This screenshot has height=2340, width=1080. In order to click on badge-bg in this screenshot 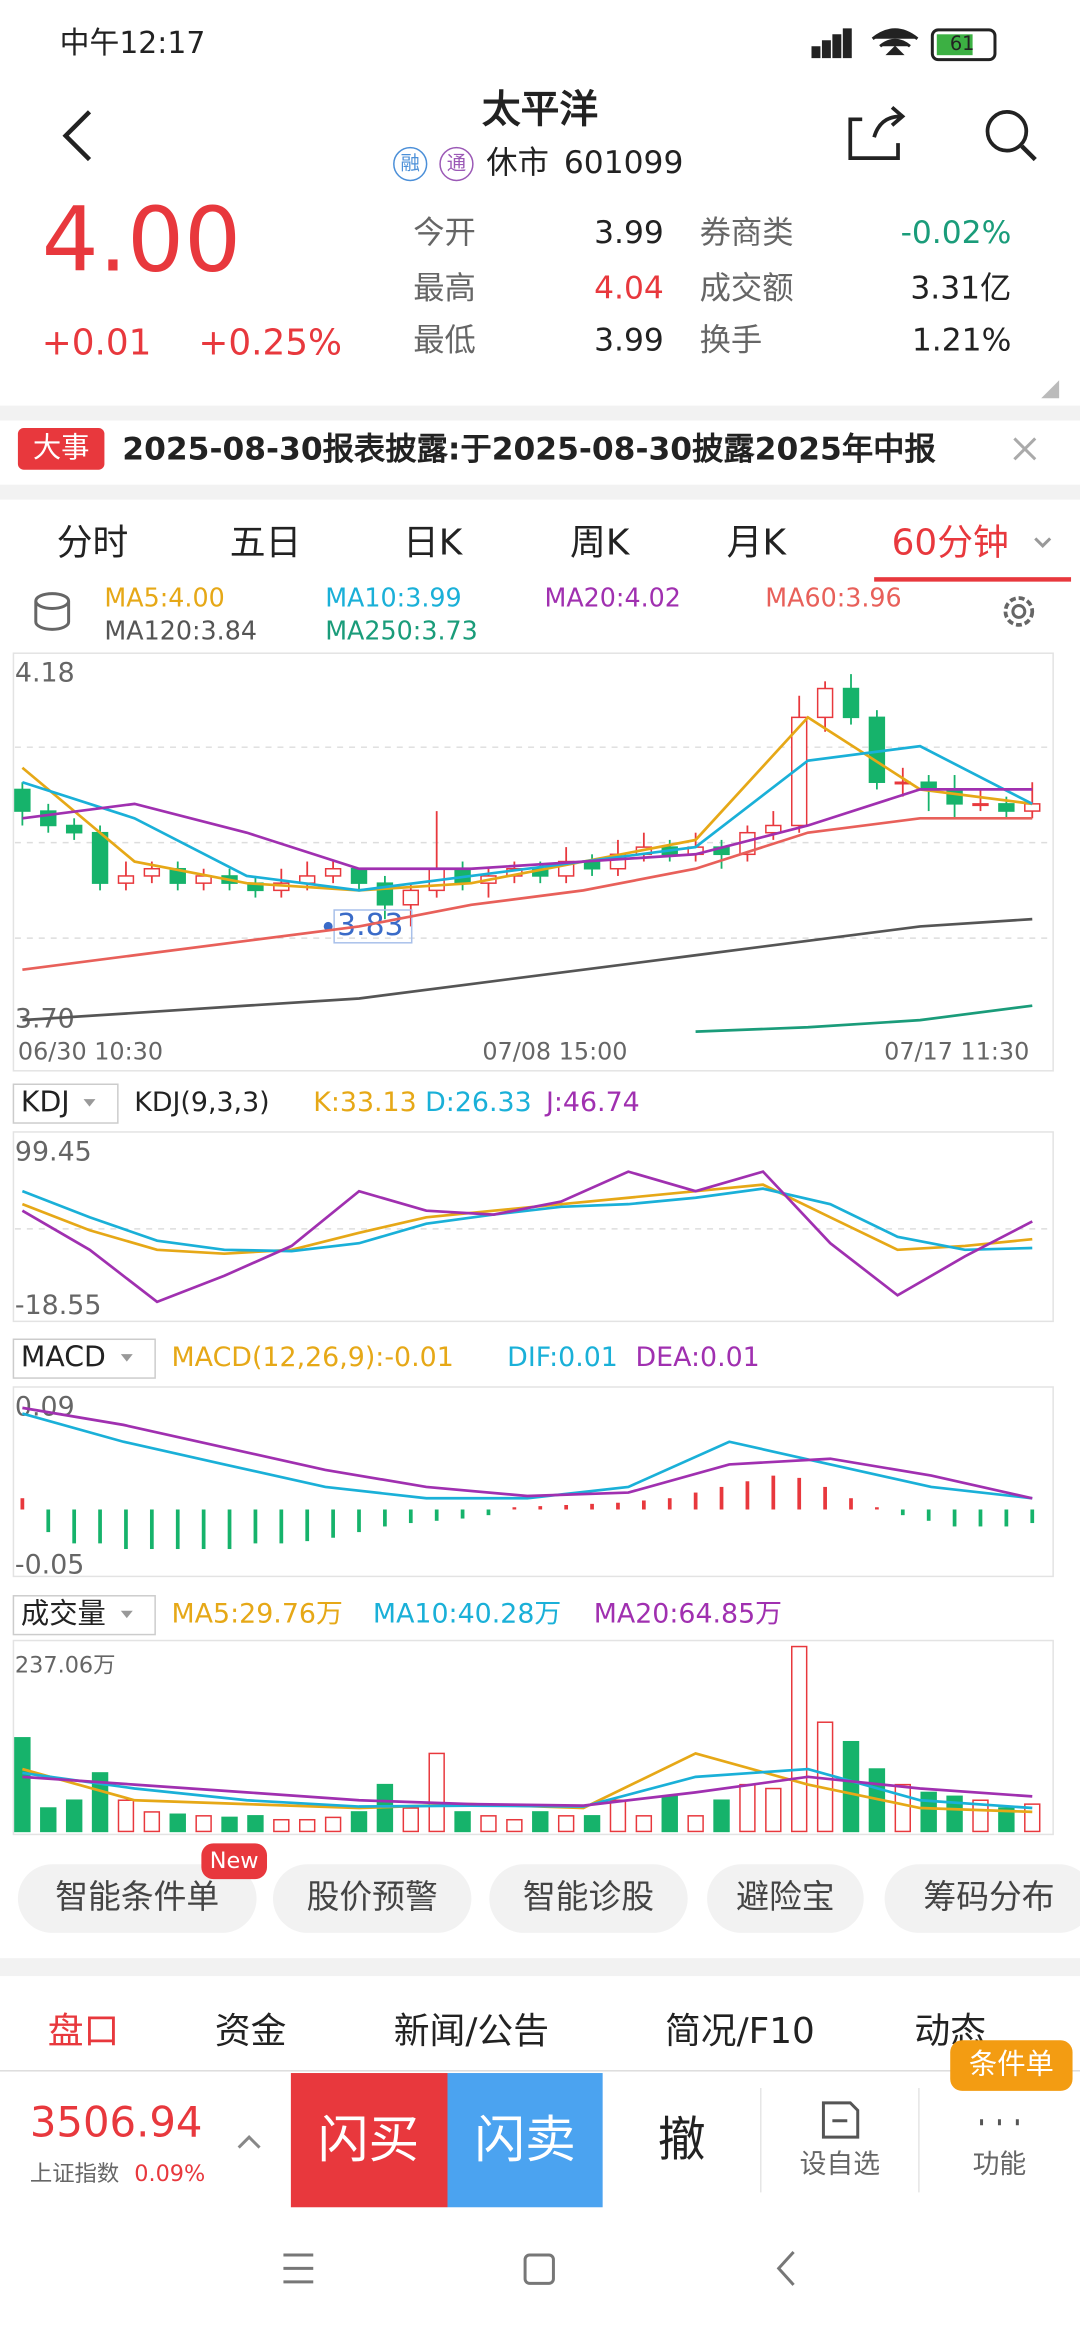, I will do `click(1011, 2065)`.